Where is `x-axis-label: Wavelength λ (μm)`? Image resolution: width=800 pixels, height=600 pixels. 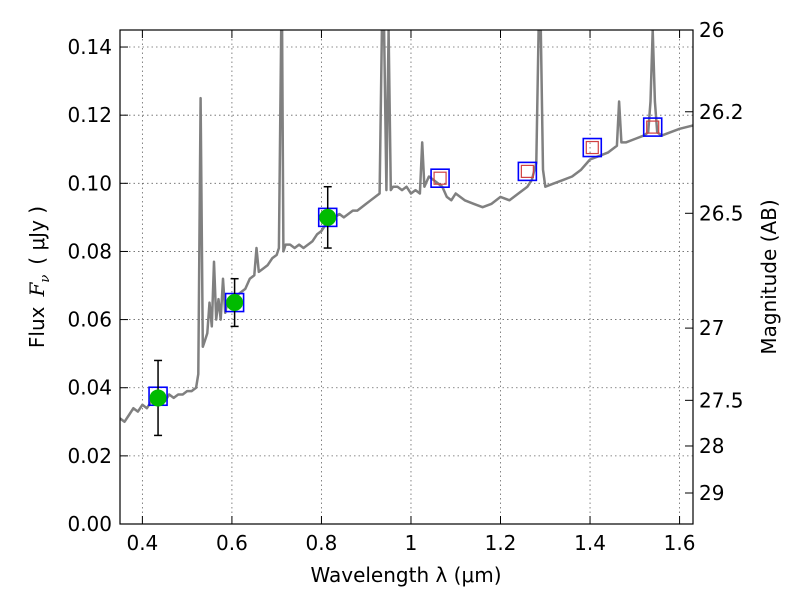 x-axis-label: Wavelength λ (μm) is located at coordinates (405, 575).